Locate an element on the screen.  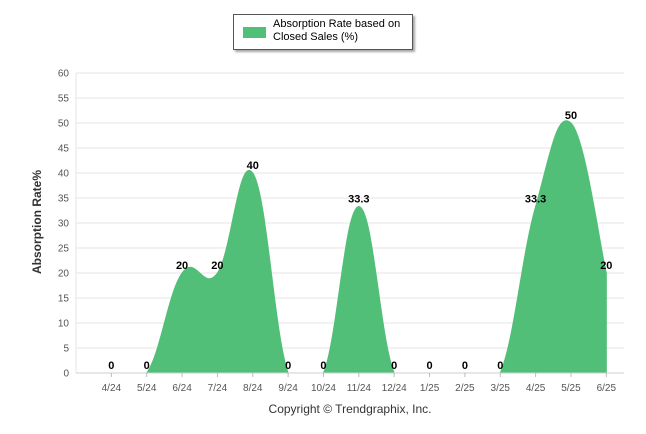
x-tick-label: 2/25 is located at coordinates (465, 388).